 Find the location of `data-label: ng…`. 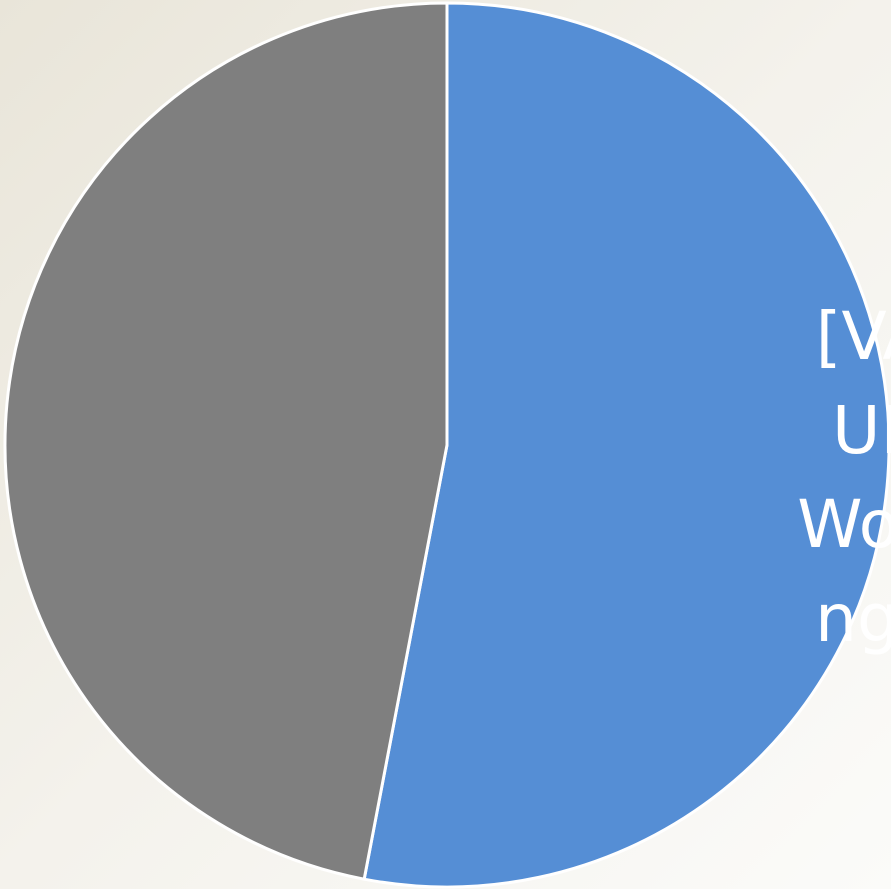

data-label: ng… is located at coordinates (853, 618).